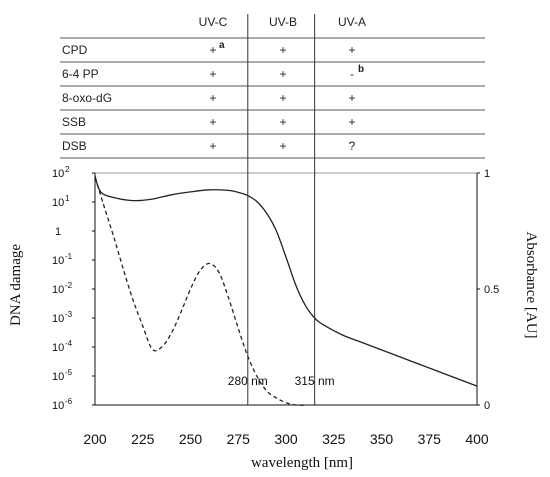  I want to click on y-left-tick-exponent: -6, so click(69, 401).